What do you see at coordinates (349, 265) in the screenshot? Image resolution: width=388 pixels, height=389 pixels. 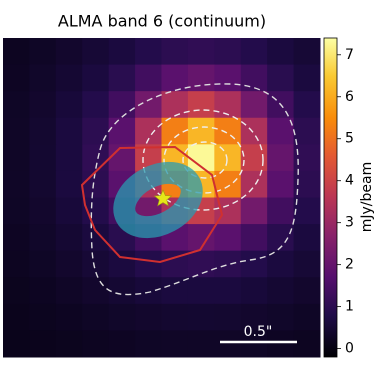 I see `colorbar-tick-label: 2` at bounding box center [349, 265].